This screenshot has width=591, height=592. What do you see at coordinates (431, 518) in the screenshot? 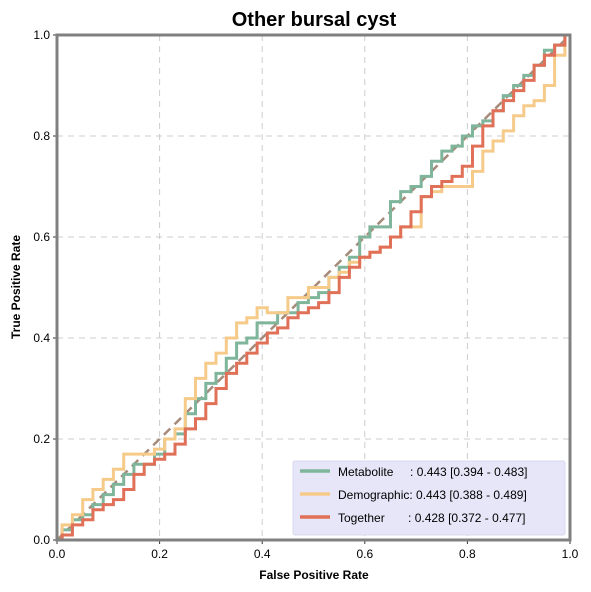
I see `legend-label-together: Together : 0.428 [0.372 - 0.477]` at bounding box center [431, 518].